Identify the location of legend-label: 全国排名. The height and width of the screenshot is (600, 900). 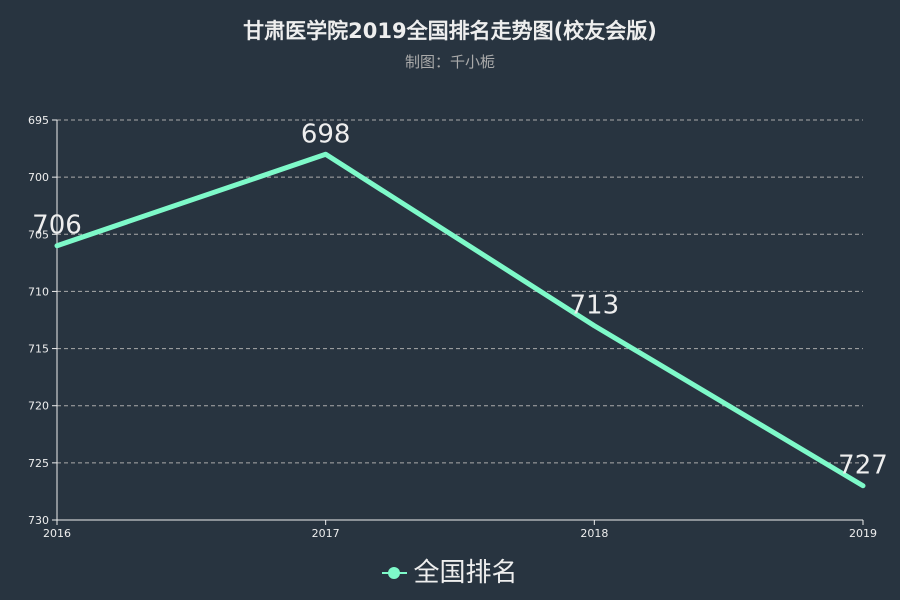
(465, 573).